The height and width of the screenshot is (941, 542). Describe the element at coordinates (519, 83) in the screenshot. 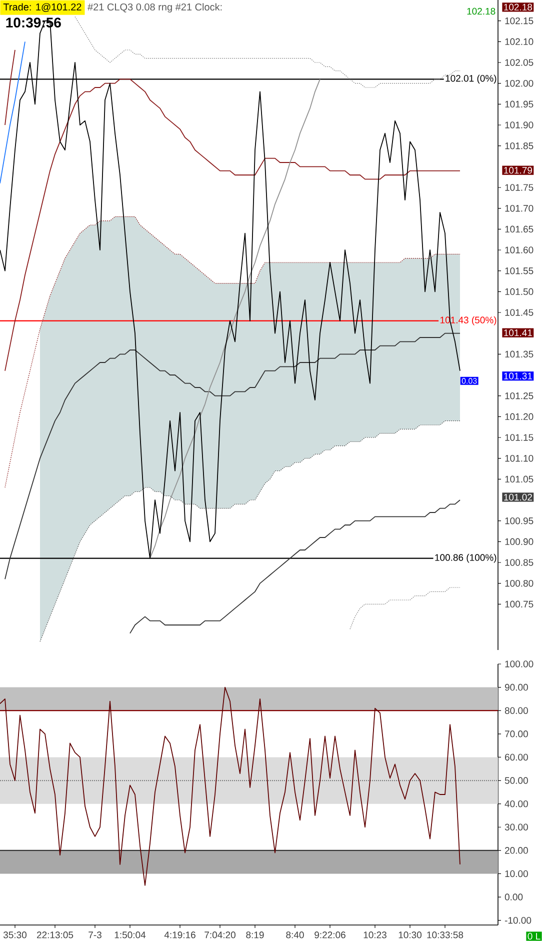

I see `y-tick-label: 102.00` at that location.